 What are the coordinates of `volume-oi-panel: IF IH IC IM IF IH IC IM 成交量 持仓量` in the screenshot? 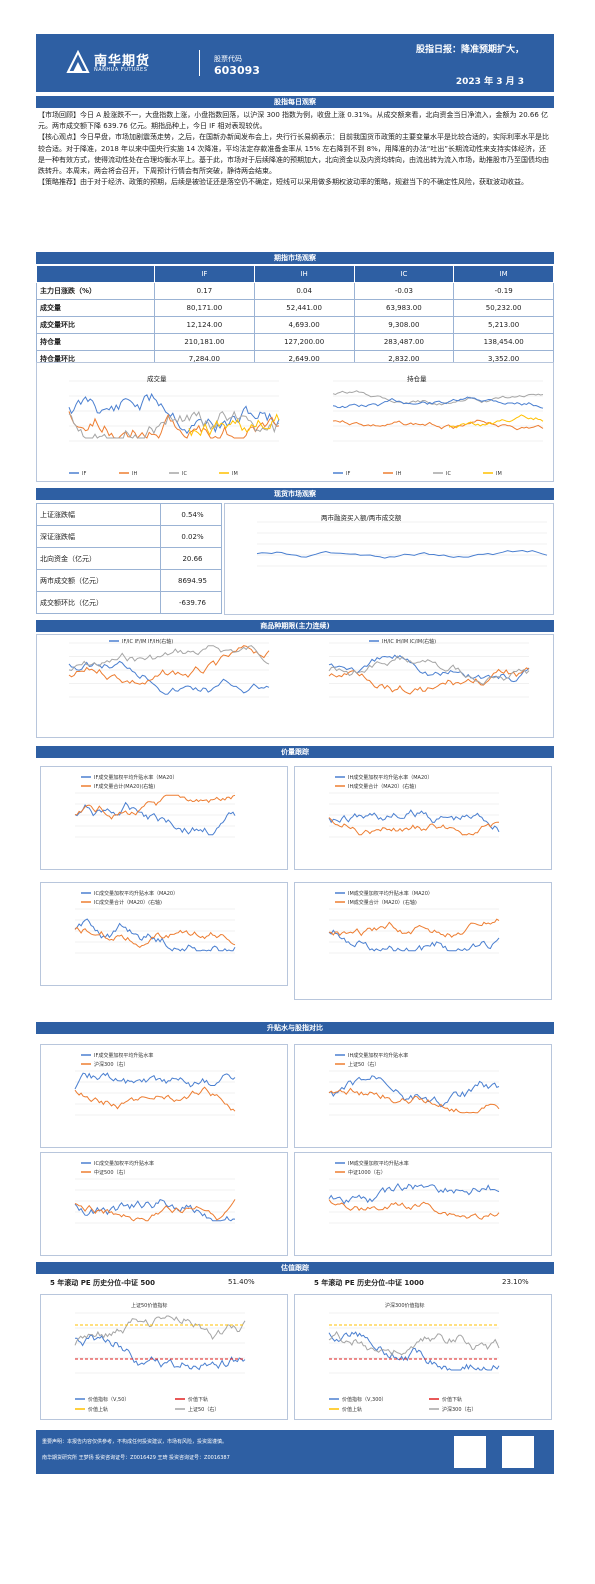 It's located at (295, 422).